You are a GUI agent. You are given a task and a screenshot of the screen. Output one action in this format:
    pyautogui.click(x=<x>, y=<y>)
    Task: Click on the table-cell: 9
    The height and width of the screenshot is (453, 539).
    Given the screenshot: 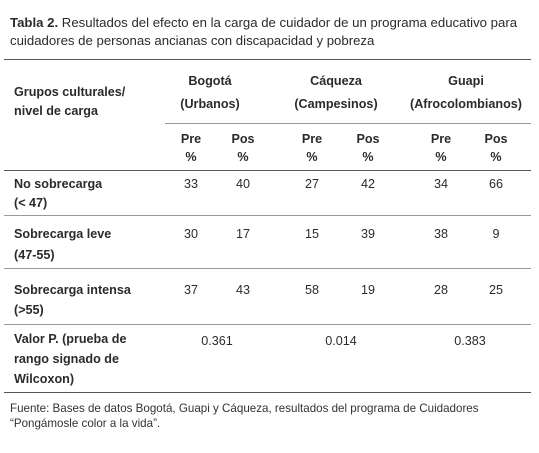 What is the action you would take?
    pyautogui.click(x=496, y=234)
    